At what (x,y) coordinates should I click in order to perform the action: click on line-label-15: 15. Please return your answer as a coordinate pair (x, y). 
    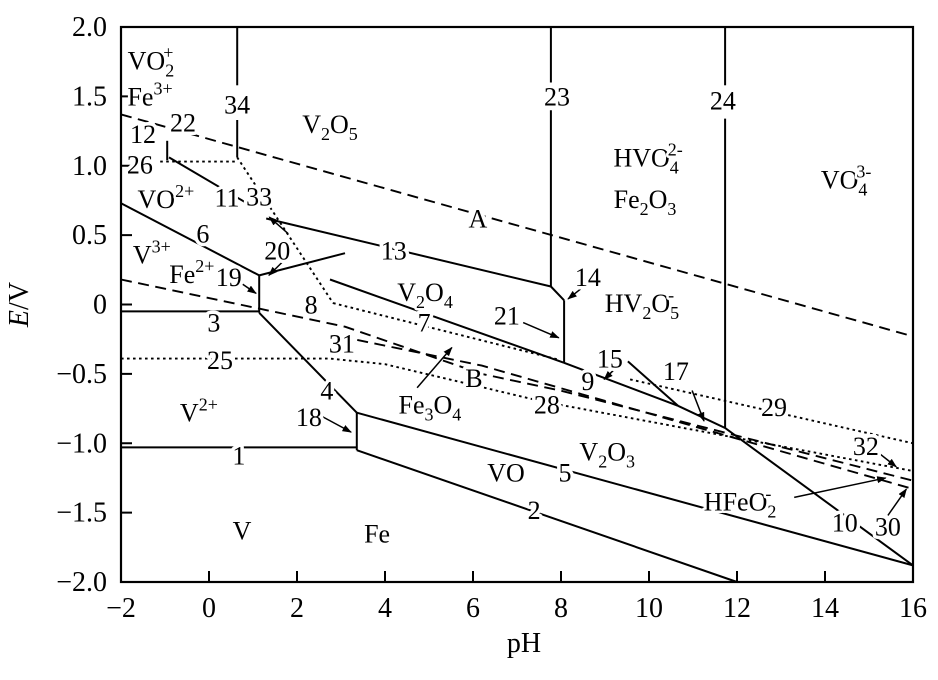
    Looking at the image, I should click on (610, 359).